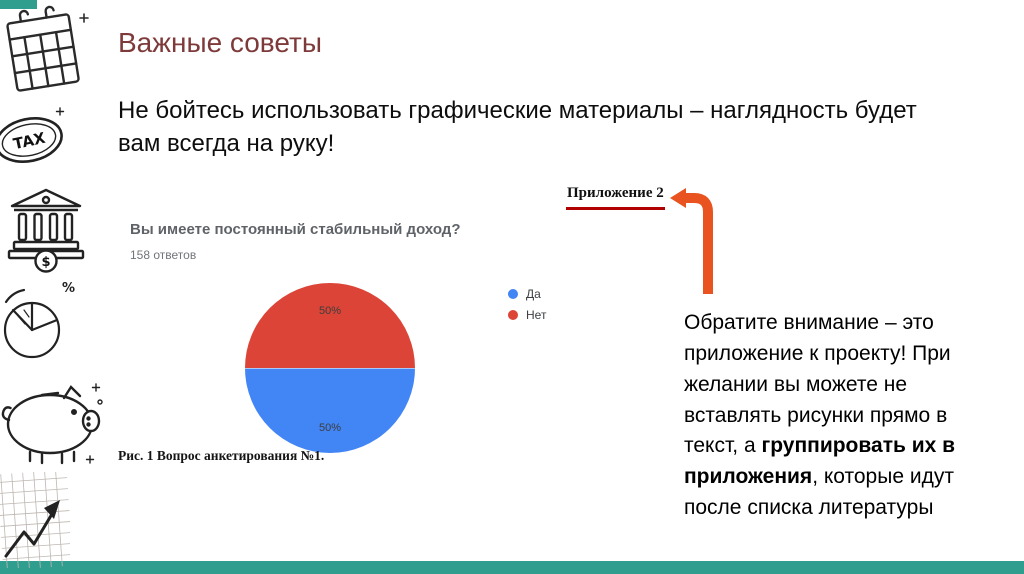  I want to click on tax-stamp-icon: TAX, so click(32, 135).